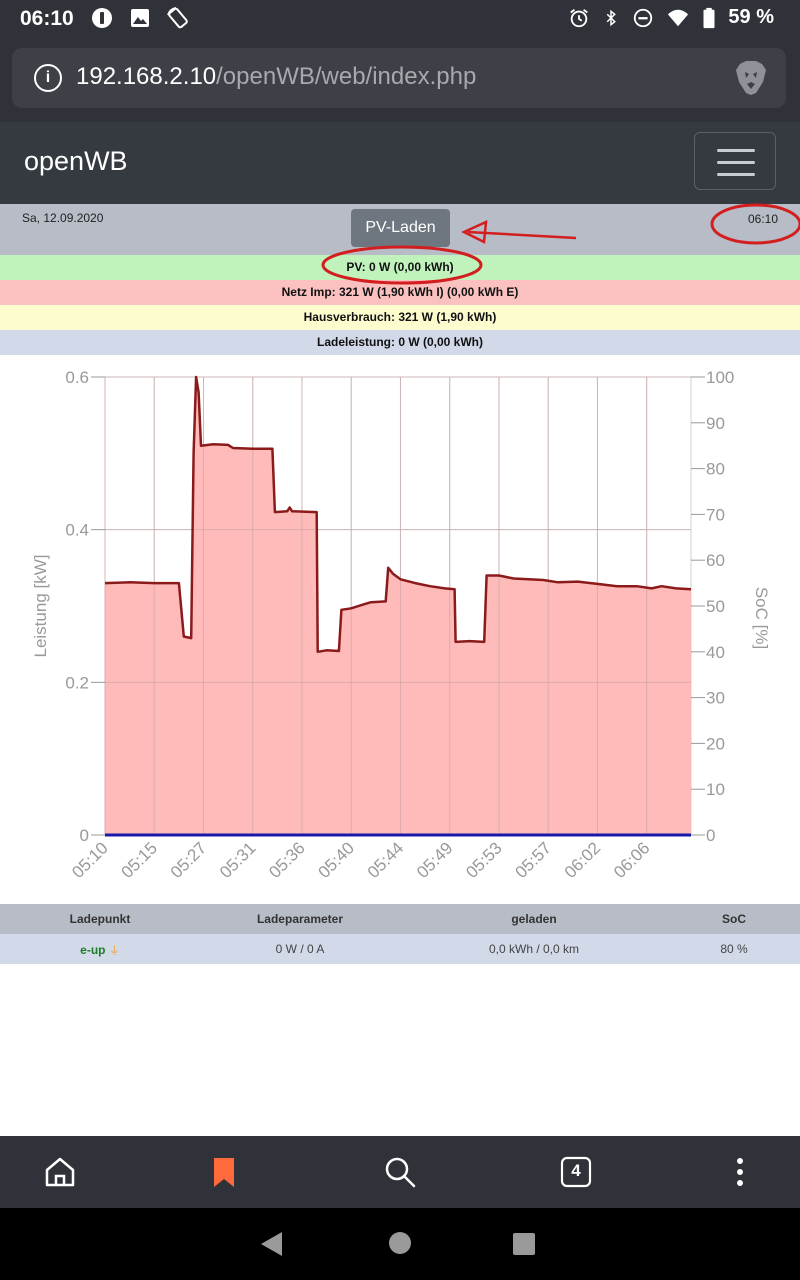 The image size is (800, 1280). Describe the element at coordinates (678, 17) in the screenshot. I see `wifi-icon` at that location.